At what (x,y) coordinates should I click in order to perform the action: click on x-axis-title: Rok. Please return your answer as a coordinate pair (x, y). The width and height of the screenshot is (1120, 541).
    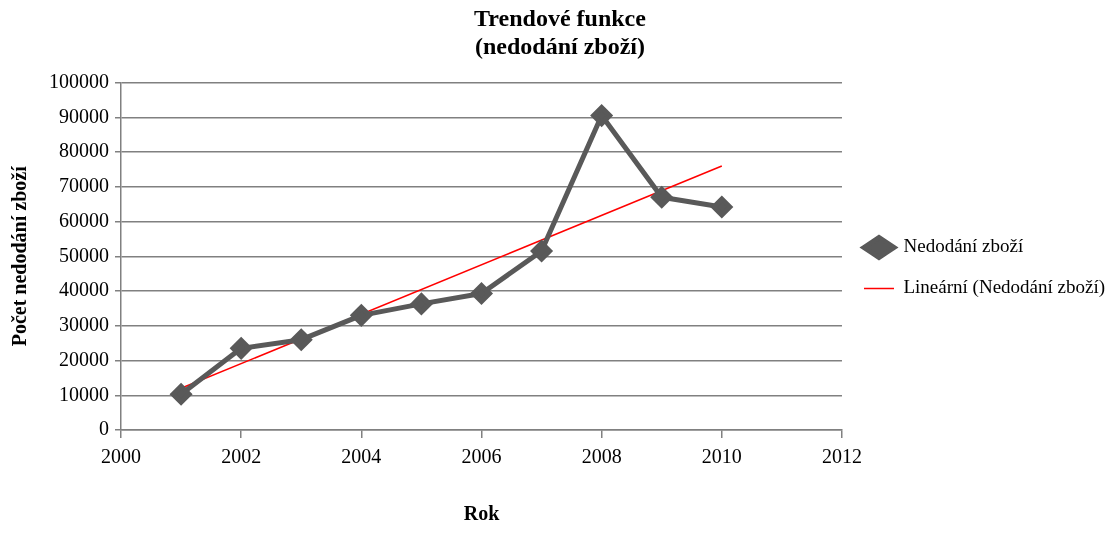
    Looking at the image, I should click on (482, 513).